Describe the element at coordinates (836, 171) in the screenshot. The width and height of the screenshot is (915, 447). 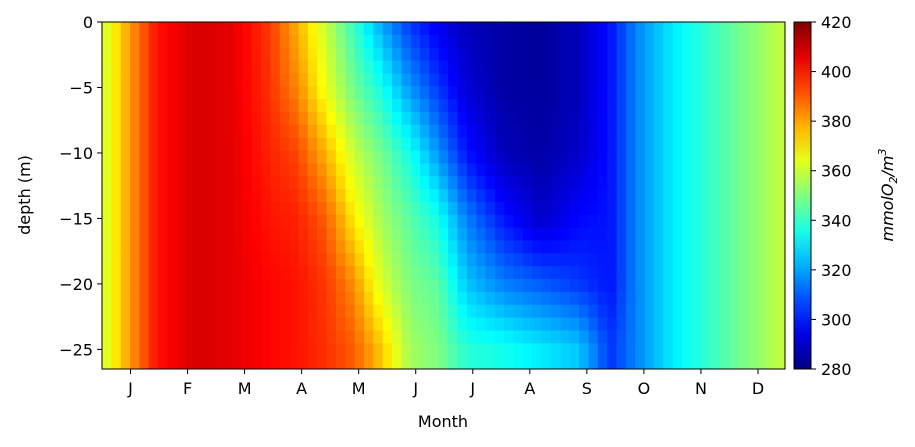
I see `colorbar-tick-label: 360` at that location.